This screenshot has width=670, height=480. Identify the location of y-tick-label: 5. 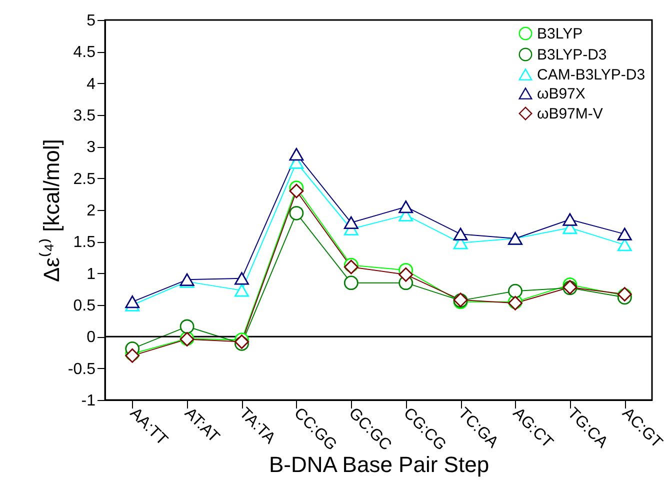
(91, 21).